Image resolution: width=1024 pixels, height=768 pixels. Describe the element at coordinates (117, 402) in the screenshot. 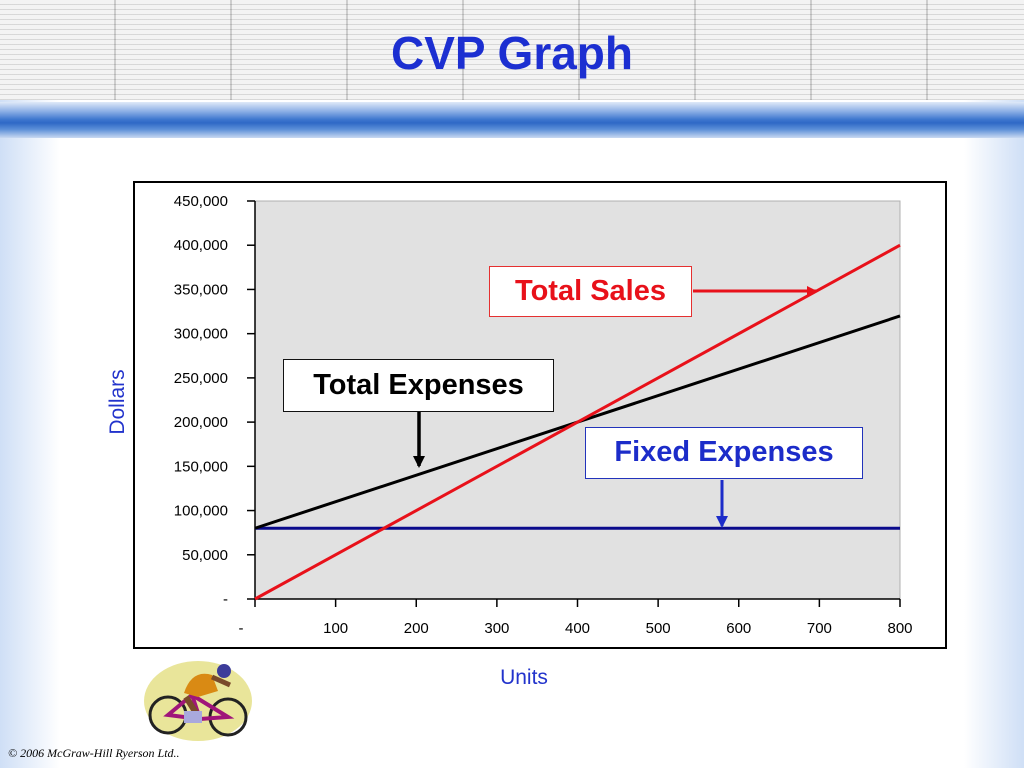

I see `y-axis-label: Dollars` at that location.